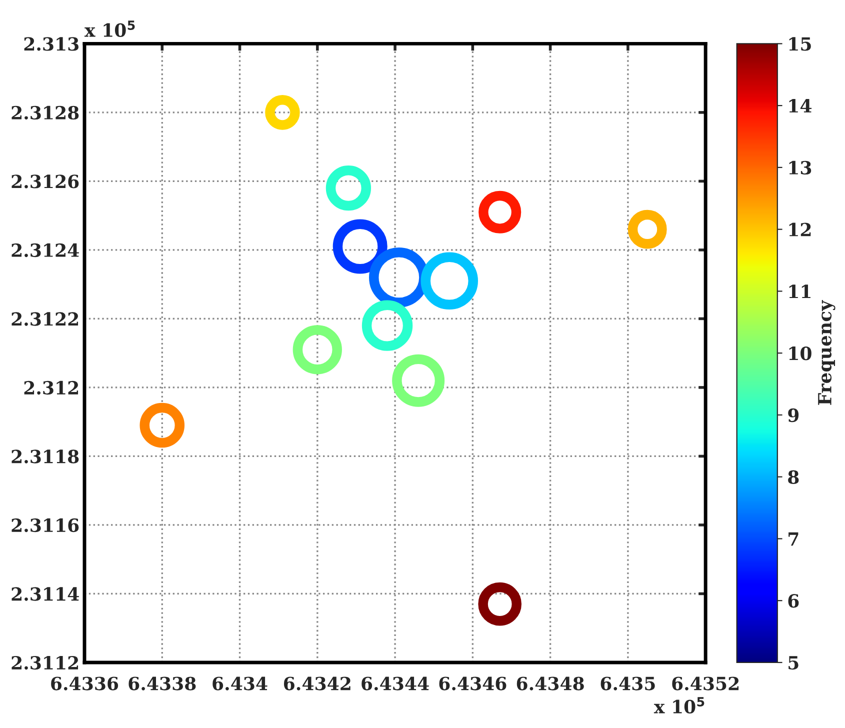 The height and width of the screenshot is (728, 845). What do you see at coordinates (162, 683) in the screenshot?
I see `x-tick-label: 6.4338` at bounding box center [162, 683].